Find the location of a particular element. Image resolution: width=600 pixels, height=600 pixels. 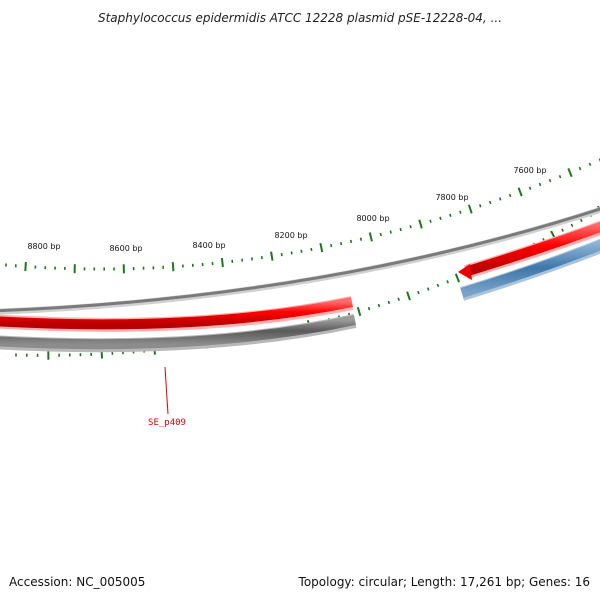

ruler-label-8800: 8800 bp is located at coordinates (43, 246).